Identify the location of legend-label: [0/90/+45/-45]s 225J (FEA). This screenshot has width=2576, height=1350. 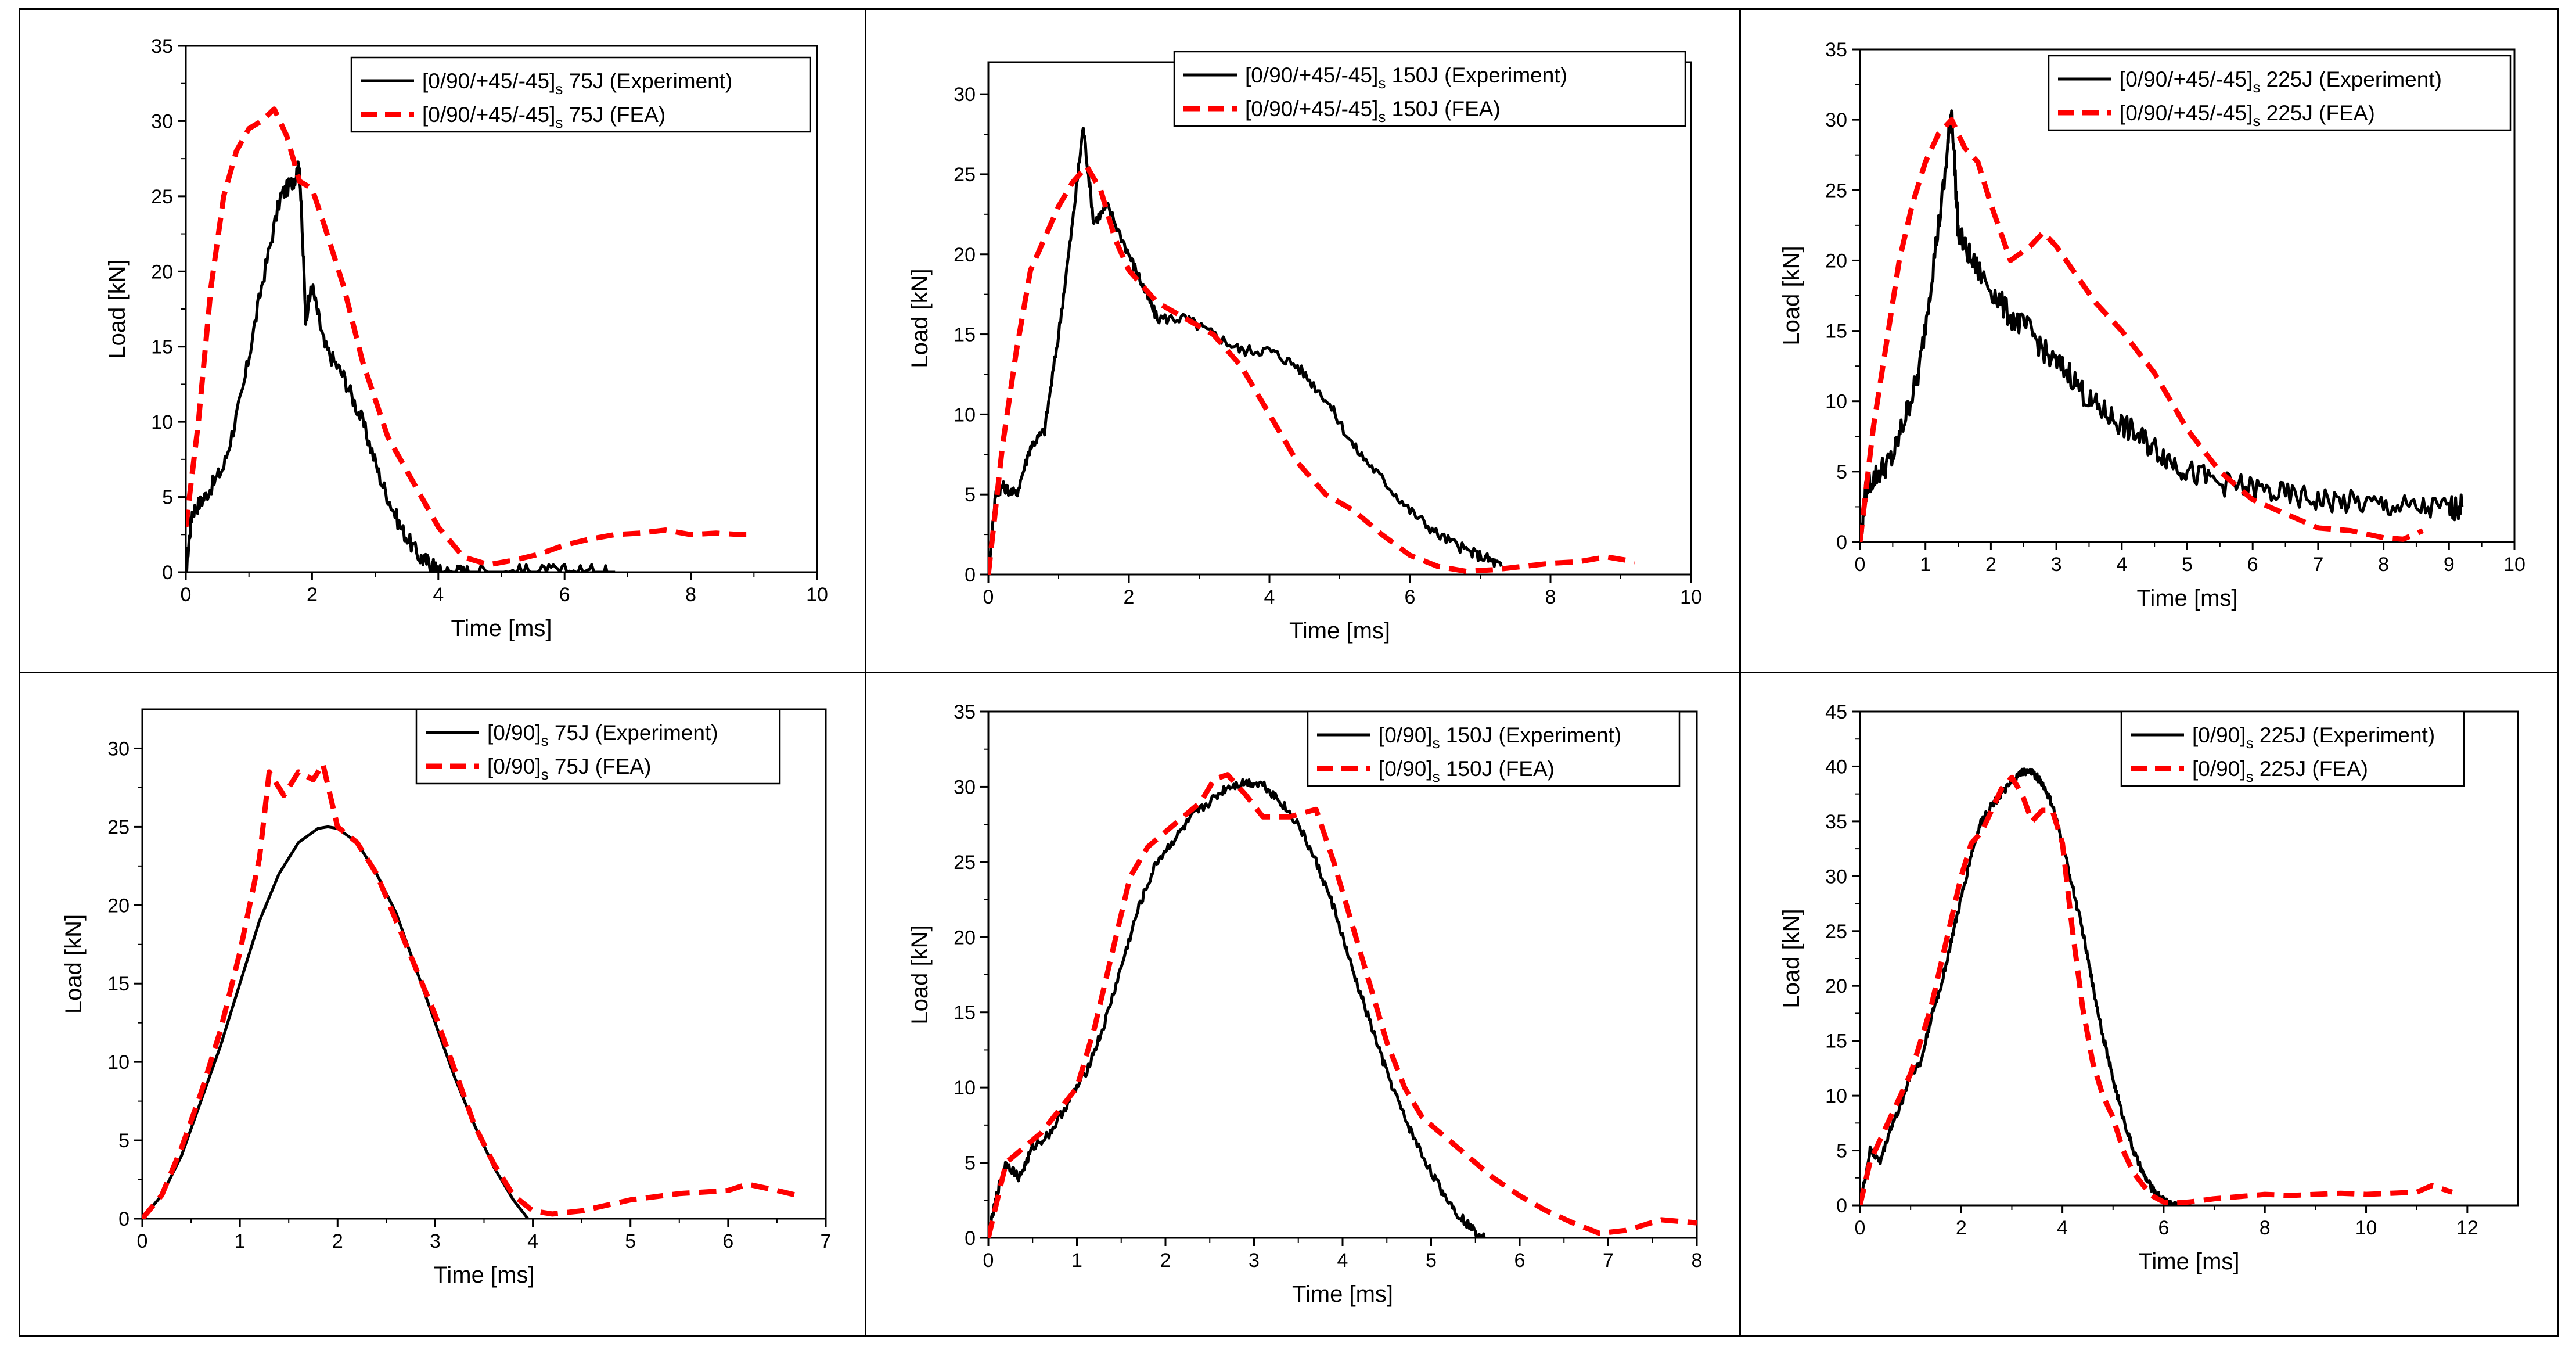
(2247, 115).